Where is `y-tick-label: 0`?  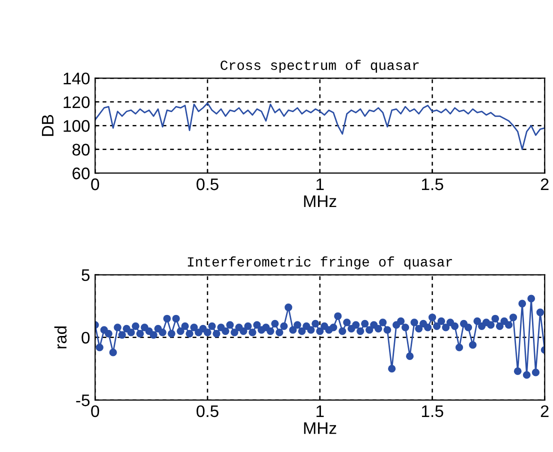
y-tick-label: 0 is located at coordinates (86, 338).